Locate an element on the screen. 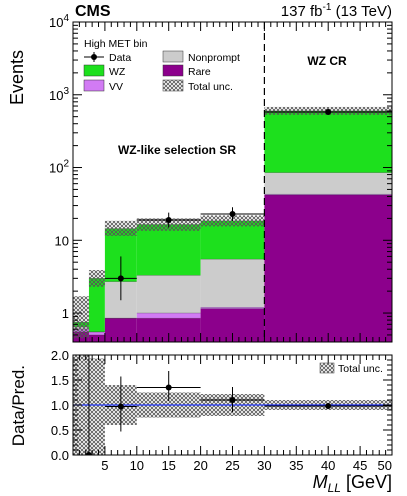  legend-nonprompt-label: Nonprompt is located at coordinates (214, 58).